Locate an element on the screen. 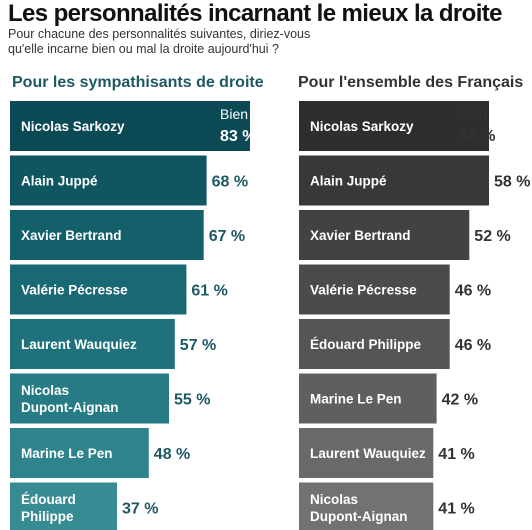  left-bar-label-4: Laurent Wauquiez is located at coordinates (79, 344).